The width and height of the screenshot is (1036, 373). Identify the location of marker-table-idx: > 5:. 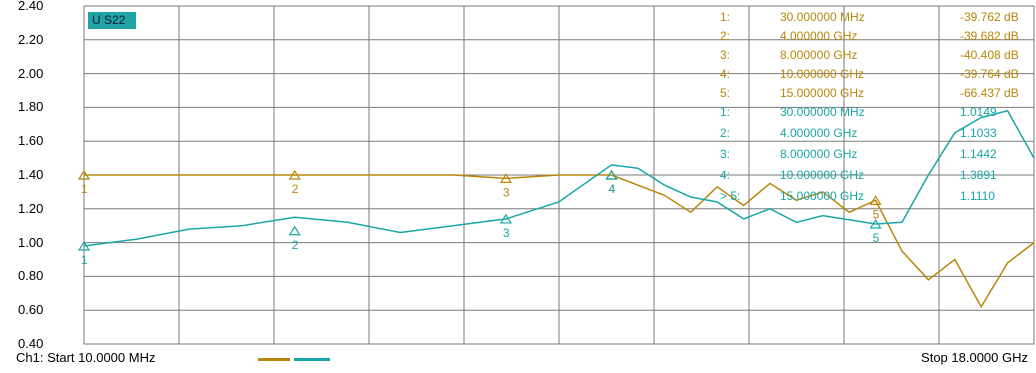
(730, 196).